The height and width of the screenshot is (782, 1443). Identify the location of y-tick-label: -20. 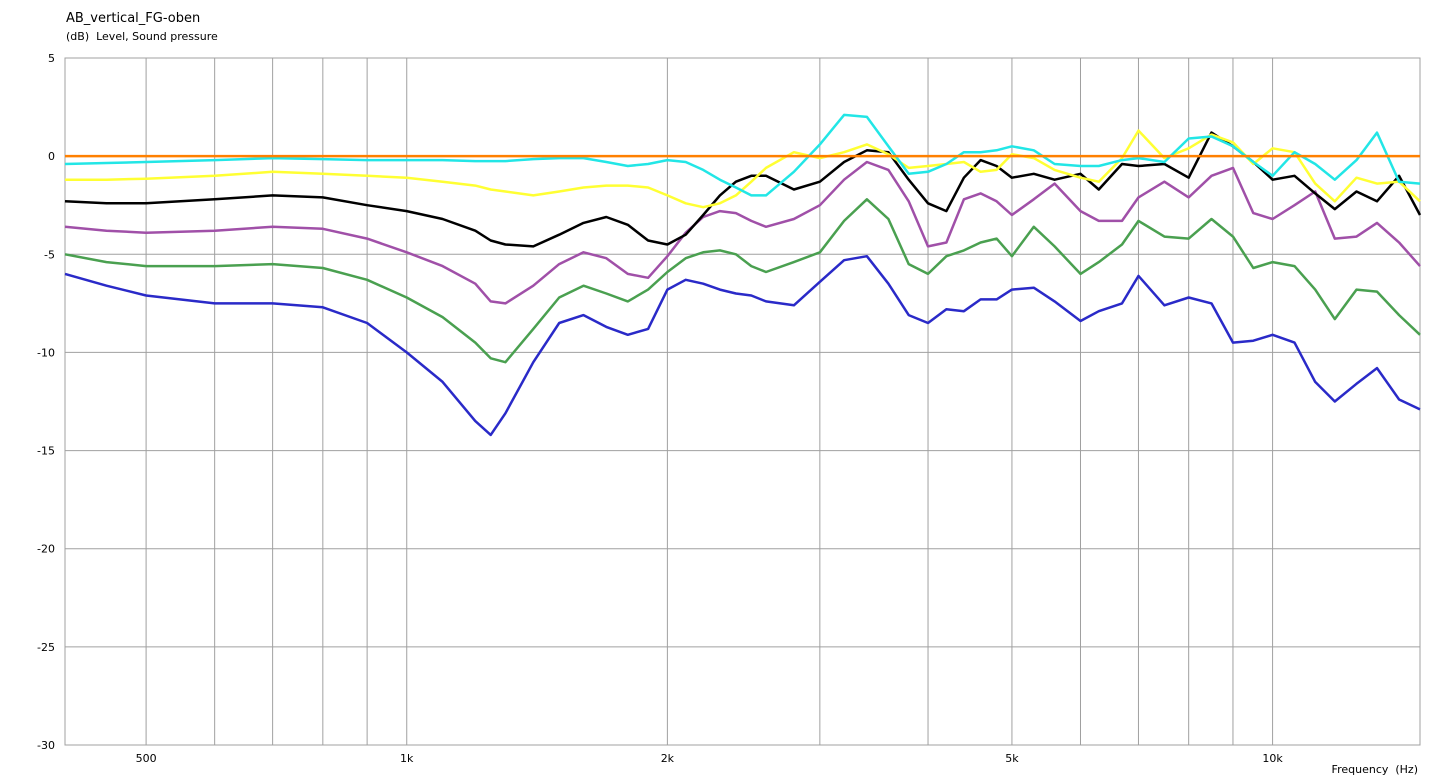
(46, 549).